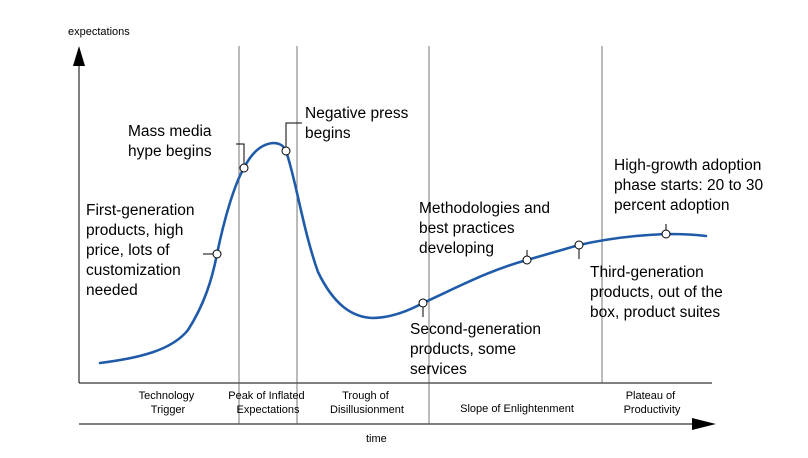  I want to click on phase-label-technology-trigger: Technology Trigger, so click(168, 403).